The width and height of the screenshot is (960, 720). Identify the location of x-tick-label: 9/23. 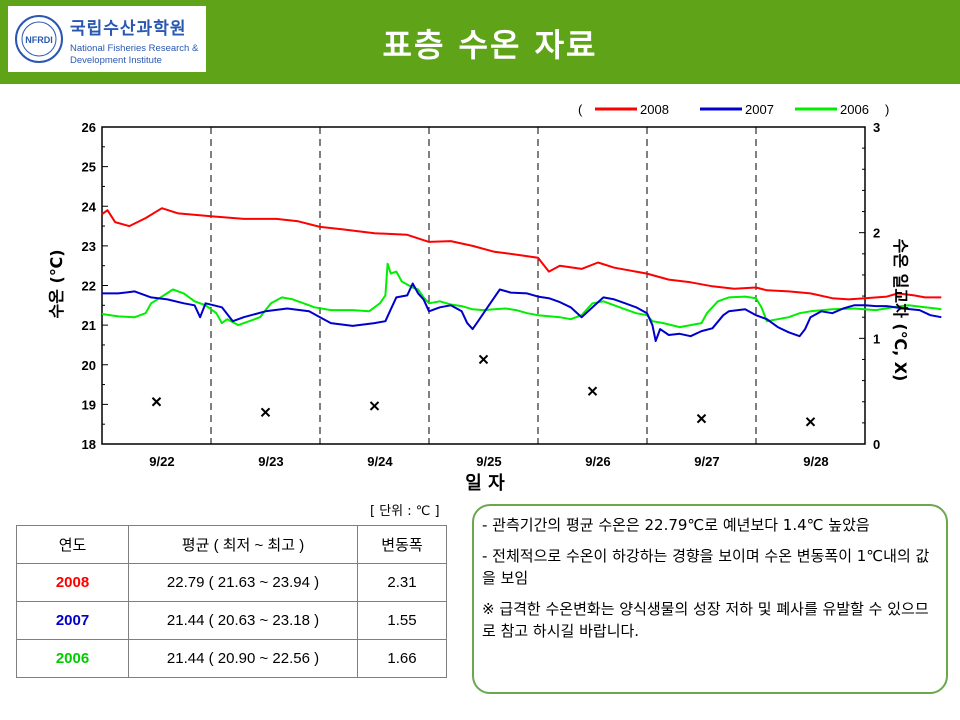
(270, 461).